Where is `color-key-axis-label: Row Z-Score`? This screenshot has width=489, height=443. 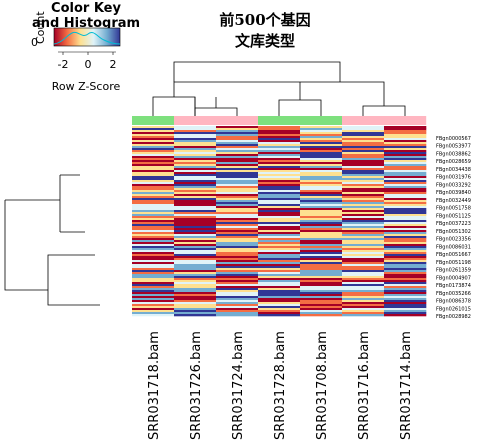 color-key-axis-label: Row Z-Score is located at coordinates (86, 86).